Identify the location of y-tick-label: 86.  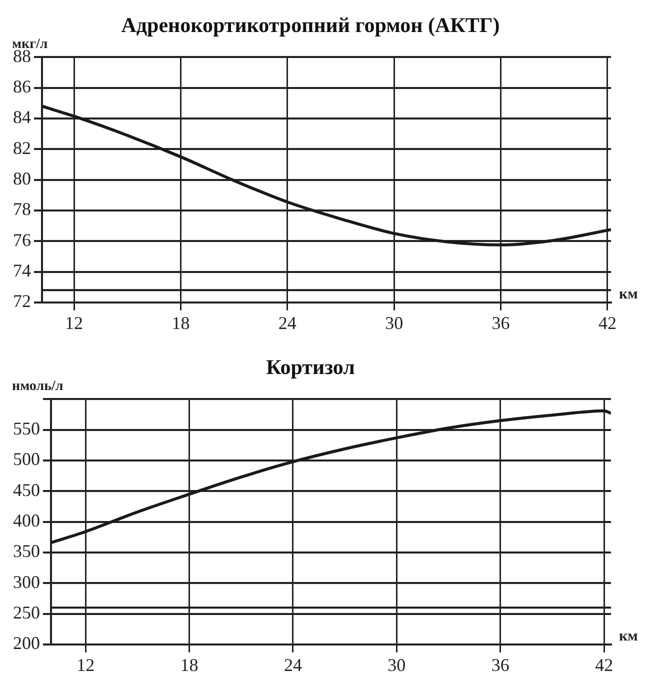
(22, 86).